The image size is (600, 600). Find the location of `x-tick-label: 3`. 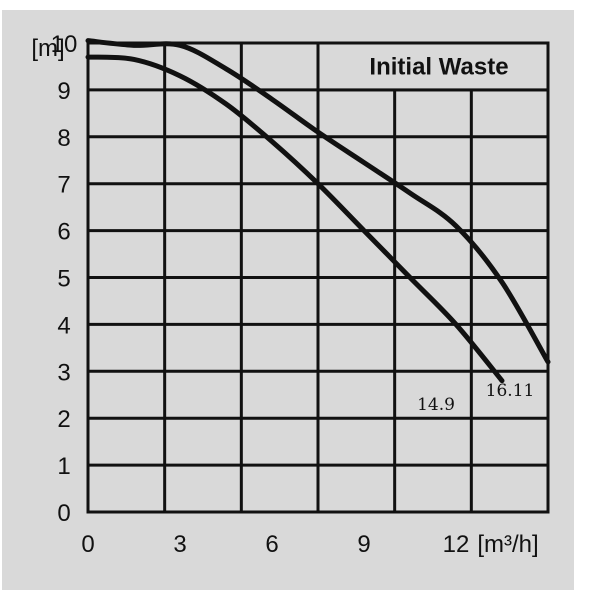

x-tick-label: 3 is located at coordinates (179, 544).